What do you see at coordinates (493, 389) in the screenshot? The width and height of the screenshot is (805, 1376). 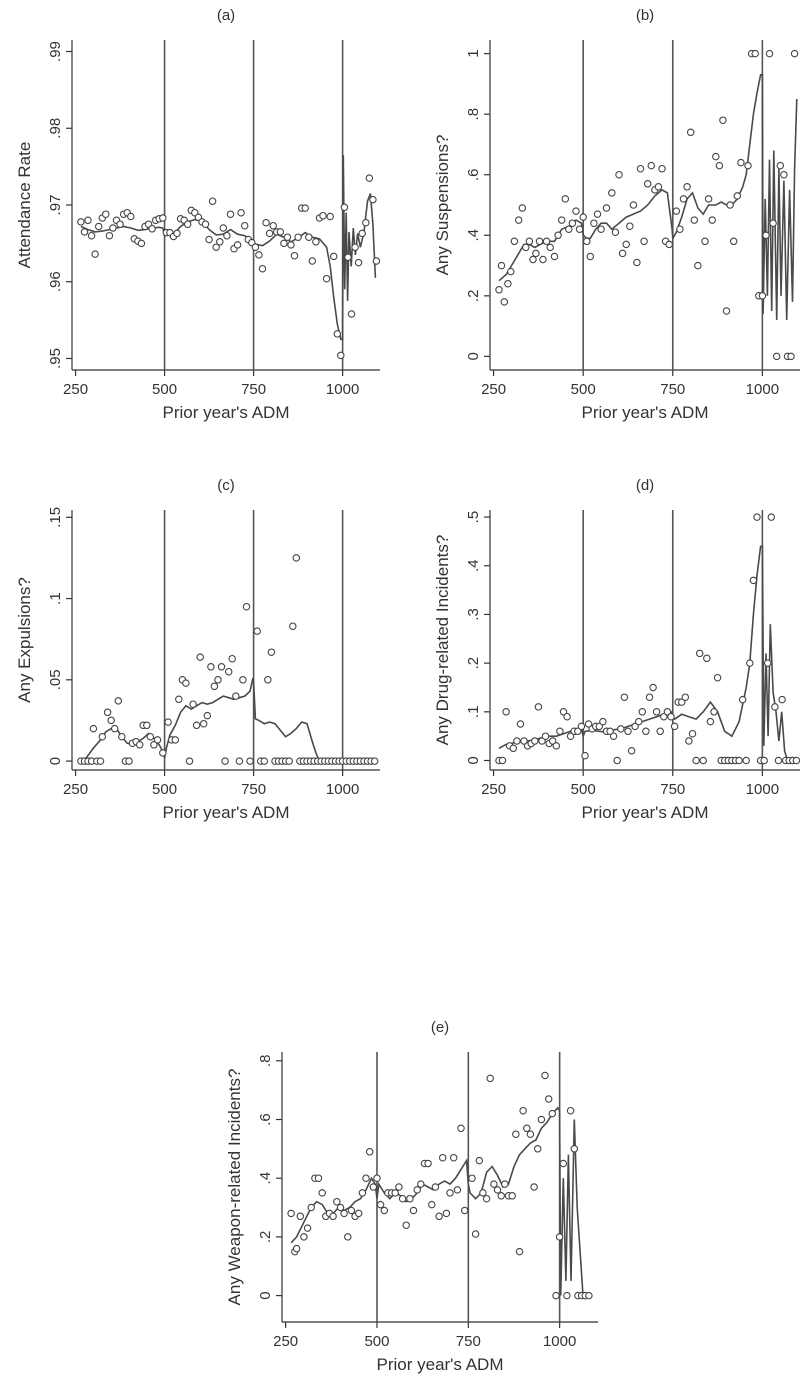 I see `x-tick-label: 250` at bounding box center [493, 389].